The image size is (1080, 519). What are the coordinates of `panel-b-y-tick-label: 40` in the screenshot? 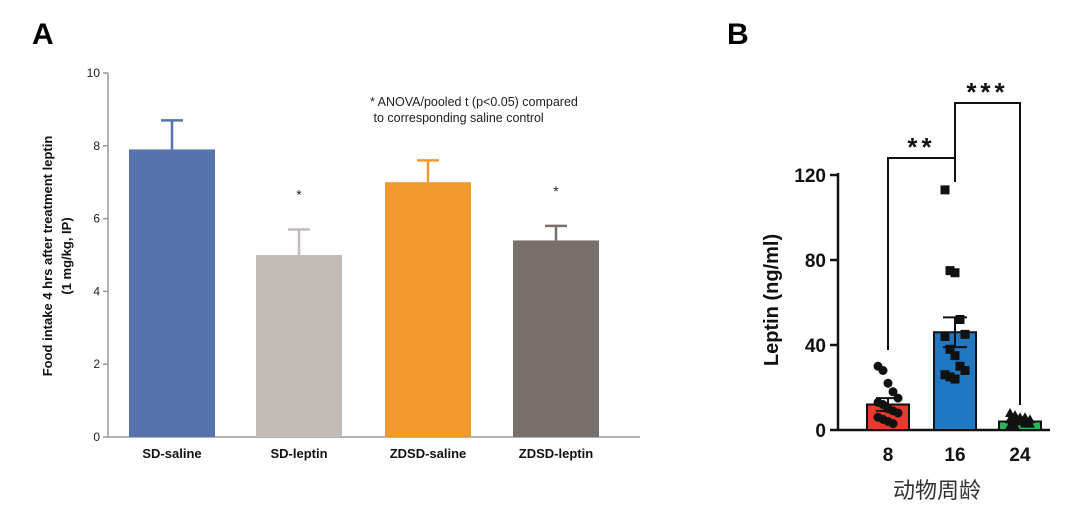 It's located at (815, 346).